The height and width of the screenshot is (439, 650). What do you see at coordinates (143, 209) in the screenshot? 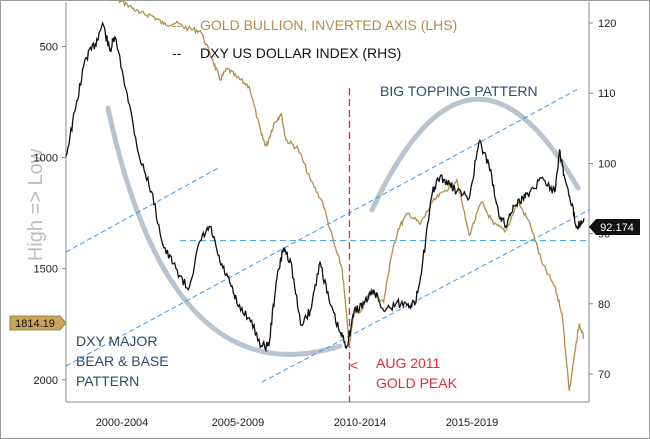
I see `early-trend-line` at bounding box center [143, 209].